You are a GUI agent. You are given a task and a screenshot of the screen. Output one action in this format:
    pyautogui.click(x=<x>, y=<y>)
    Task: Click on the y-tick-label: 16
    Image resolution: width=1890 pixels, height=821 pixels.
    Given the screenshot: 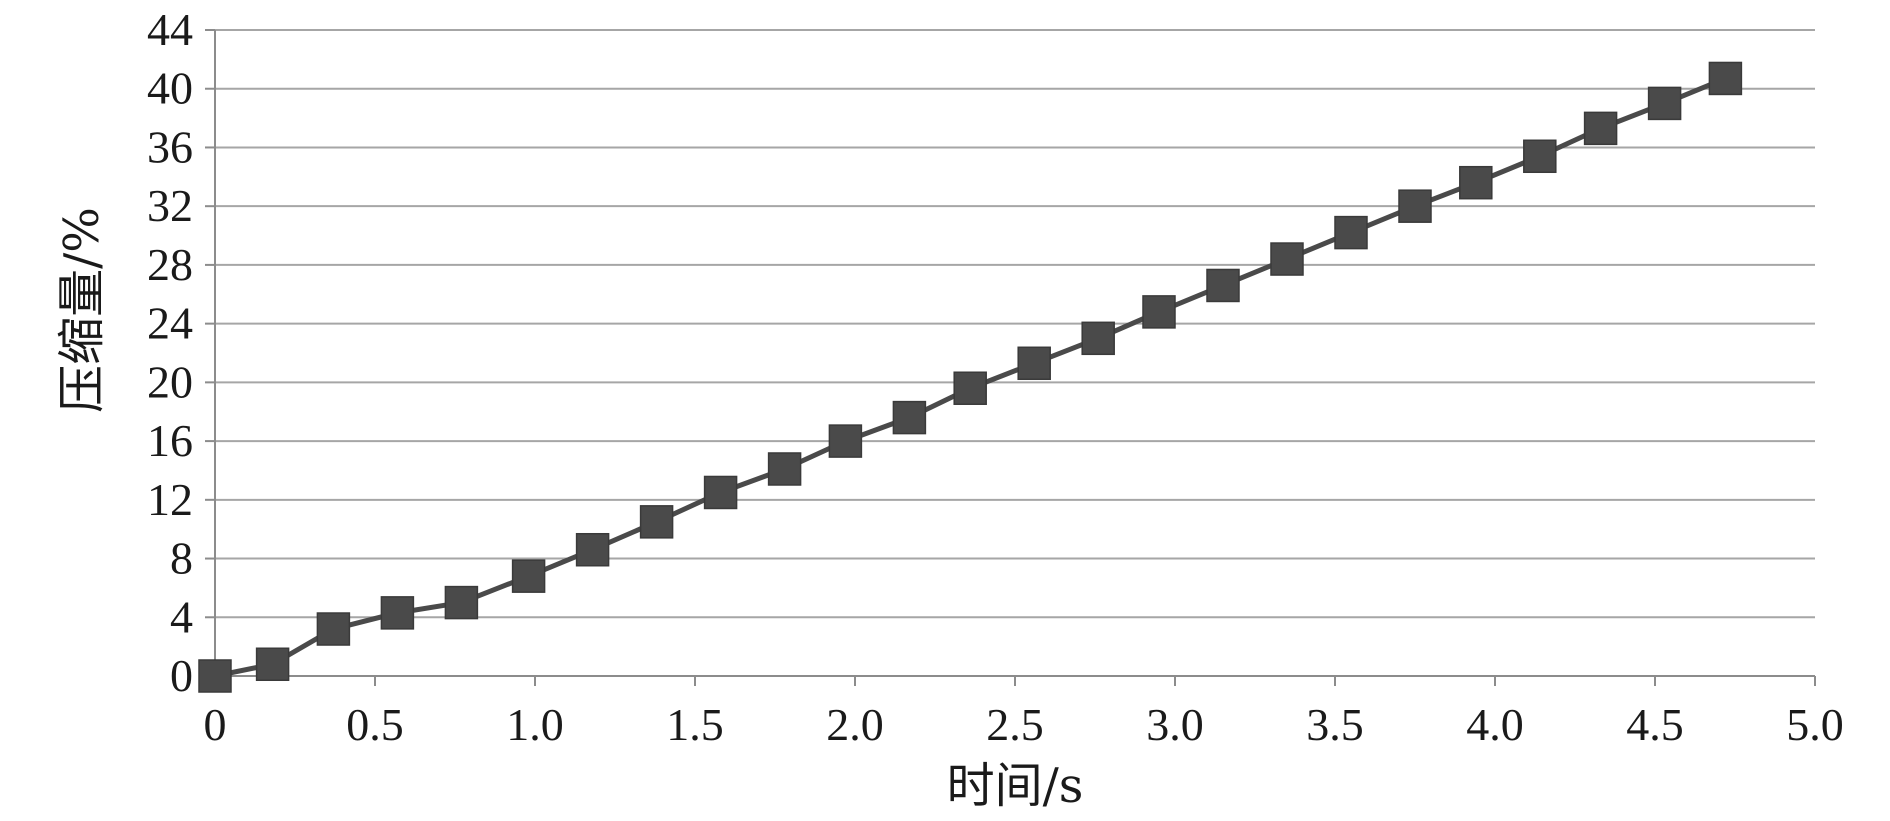 What is the action you would take?
    pyautogui.click(x=170, y=440)
    